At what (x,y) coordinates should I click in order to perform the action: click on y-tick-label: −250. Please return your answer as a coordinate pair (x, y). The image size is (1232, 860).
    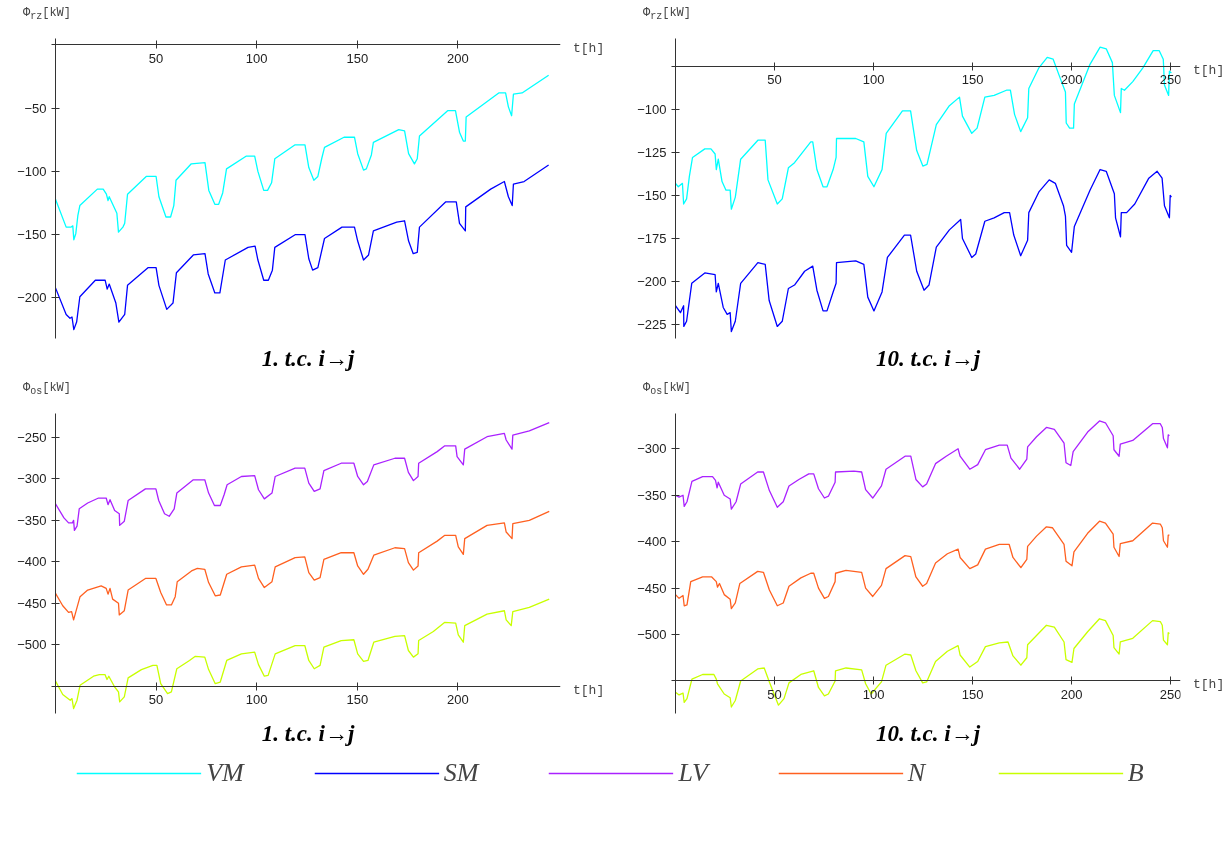
    Looking at the image, I should click on (32, 438).